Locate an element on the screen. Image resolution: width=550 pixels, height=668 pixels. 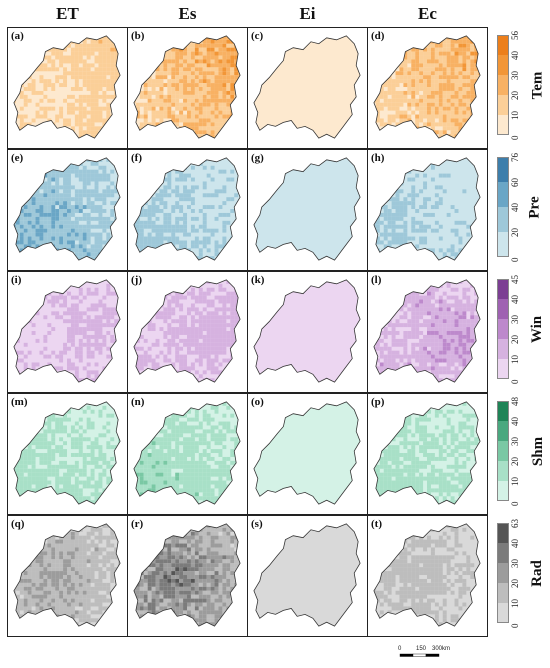
map-panel-win-ei: (k) is located at coordinates (307, 332).